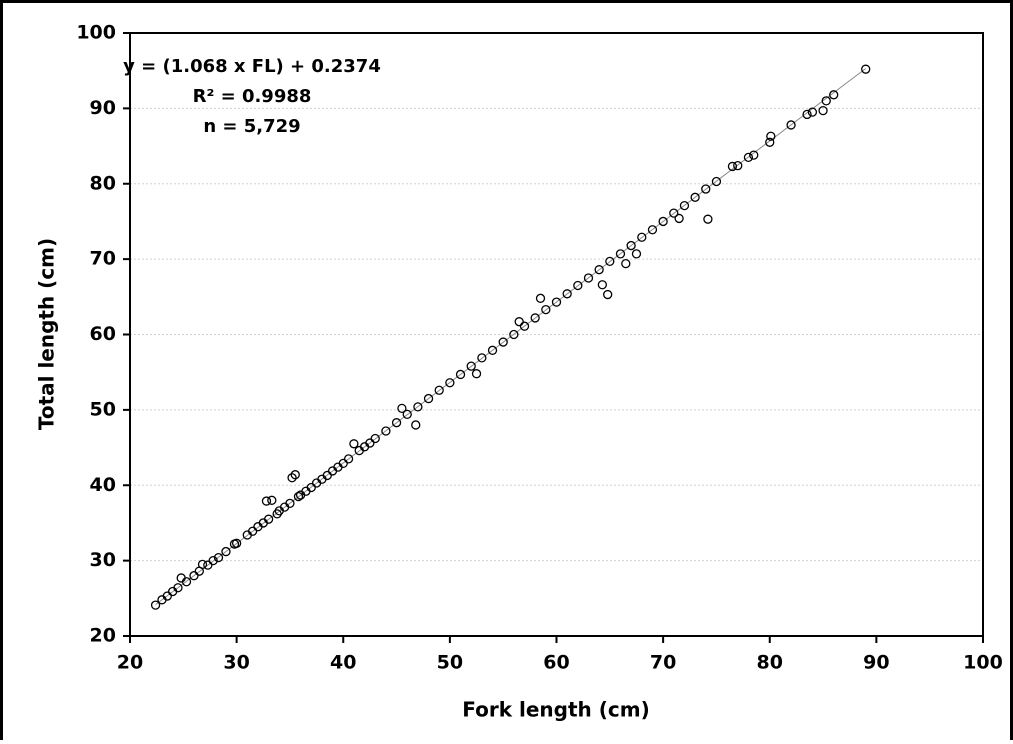 This screenshot has height=744, width=1013. I want to click on x-tick-label: 80, so click(770, 663).